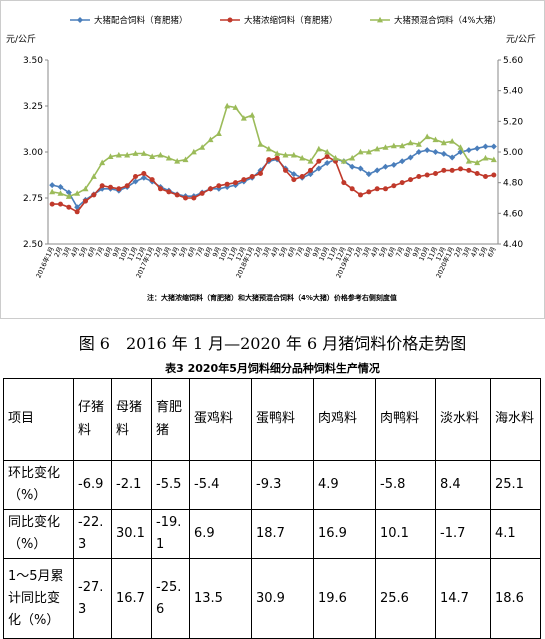  I want to click on table-cell: -2.1, so click(131, 485).